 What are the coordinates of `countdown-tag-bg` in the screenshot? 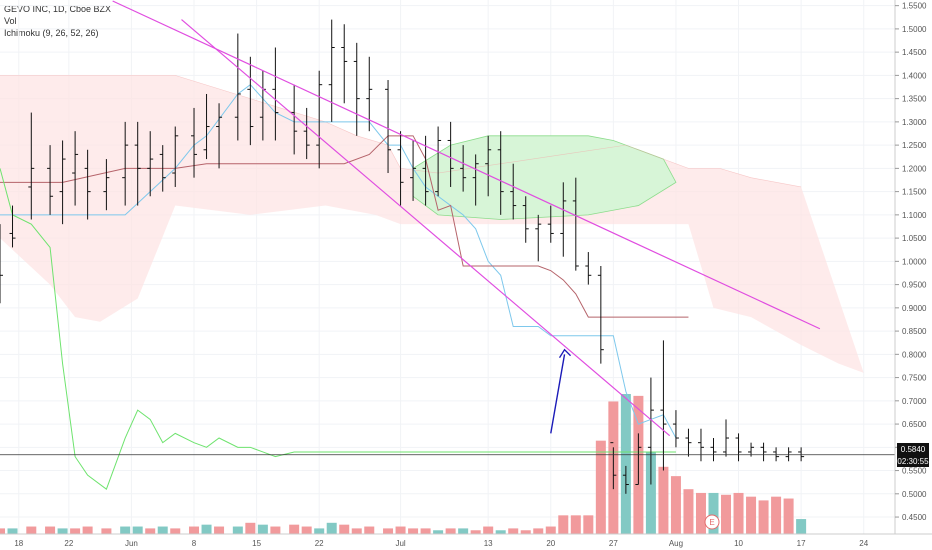 It's located at (913, 461).